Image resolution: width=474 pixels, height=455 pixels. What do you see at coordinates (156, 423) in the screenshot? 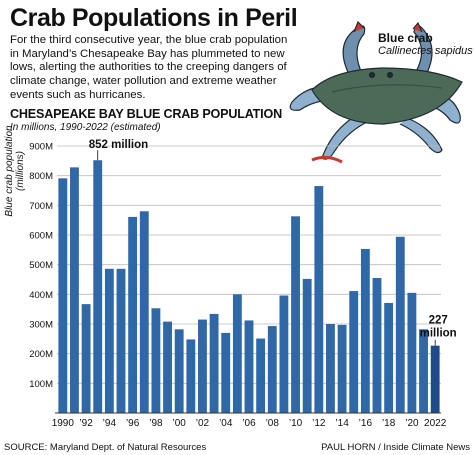
I see `x-tick-label: ’98` at bounding box center [156, 423].